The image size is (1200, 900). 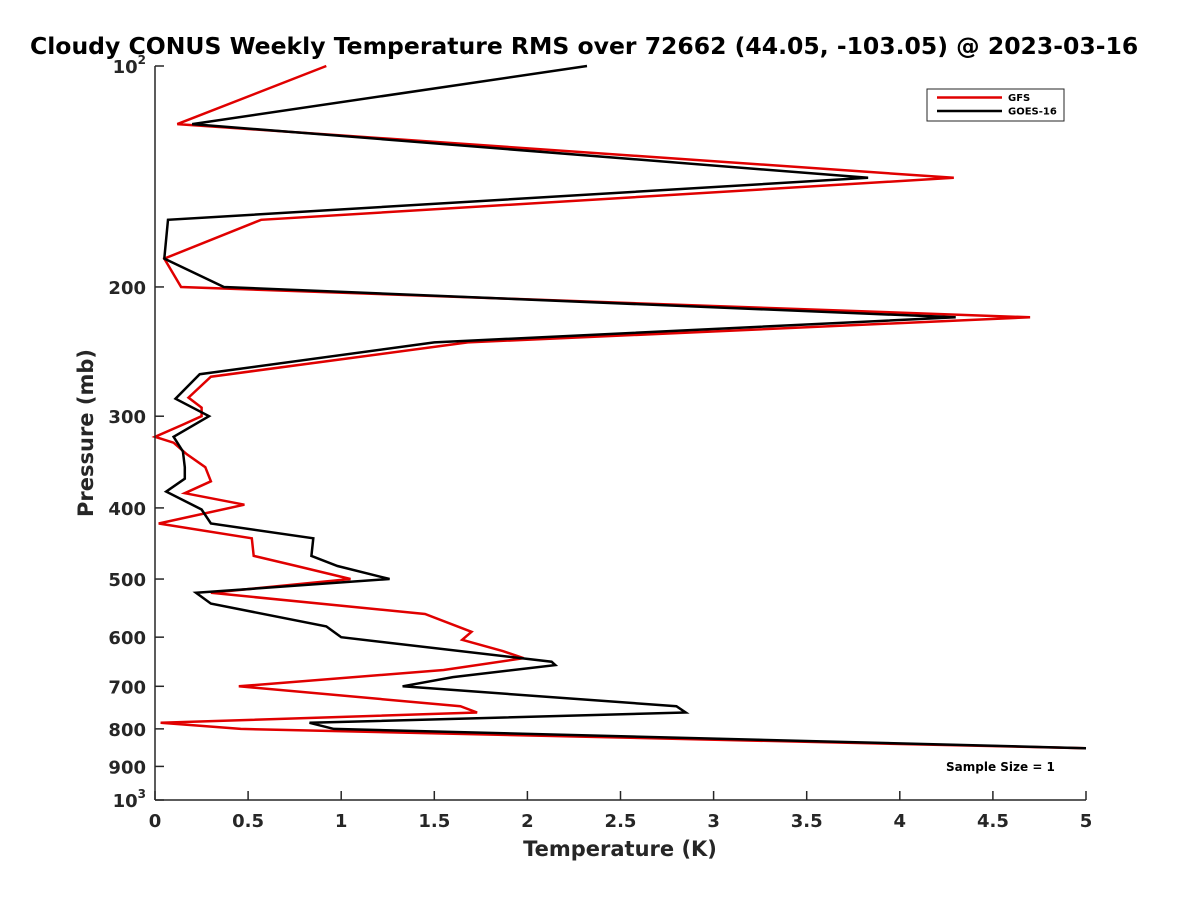 What do you see at coordinates (129, 799) in the screenshot?
I see `y-tick-label: 10³` at bounding box center [129, 799].